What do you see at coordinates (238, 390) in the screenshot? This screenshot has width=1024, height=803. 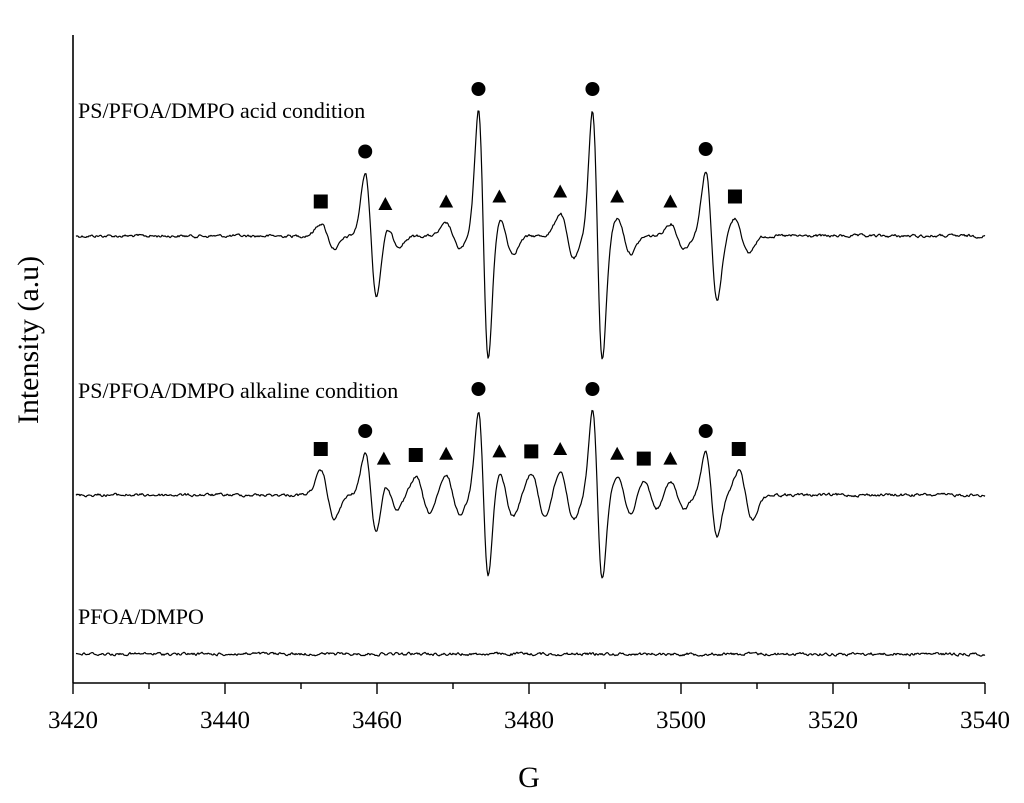 I see `trace-label: PS/PFOA/DMPO alkaline condition` at bounding box center [238, 390].